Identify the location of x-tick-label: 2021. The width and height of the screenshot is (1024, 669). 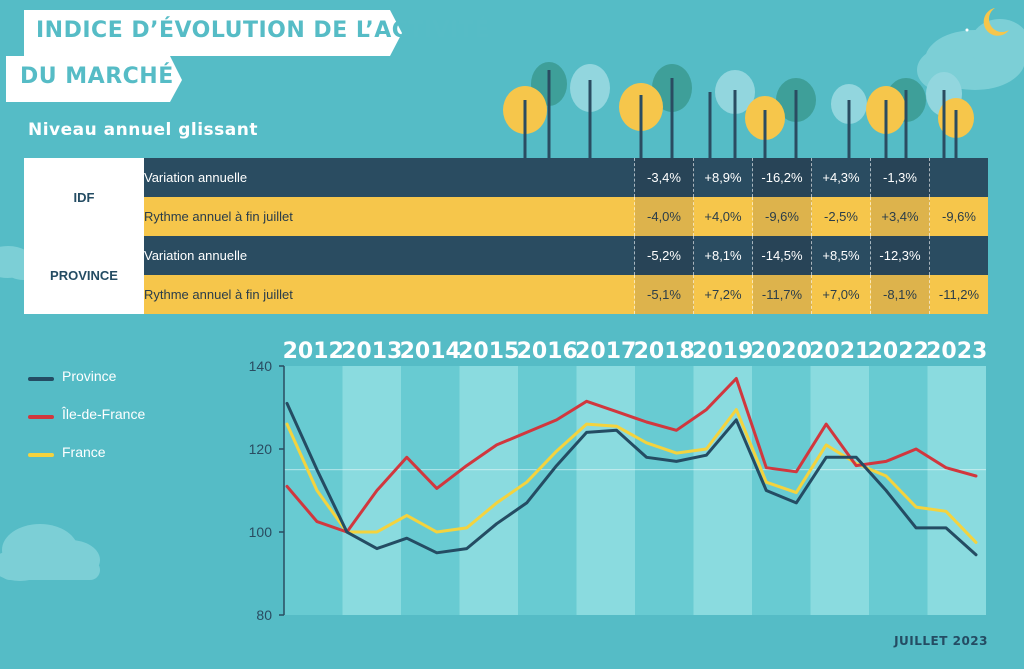
(839, 351).